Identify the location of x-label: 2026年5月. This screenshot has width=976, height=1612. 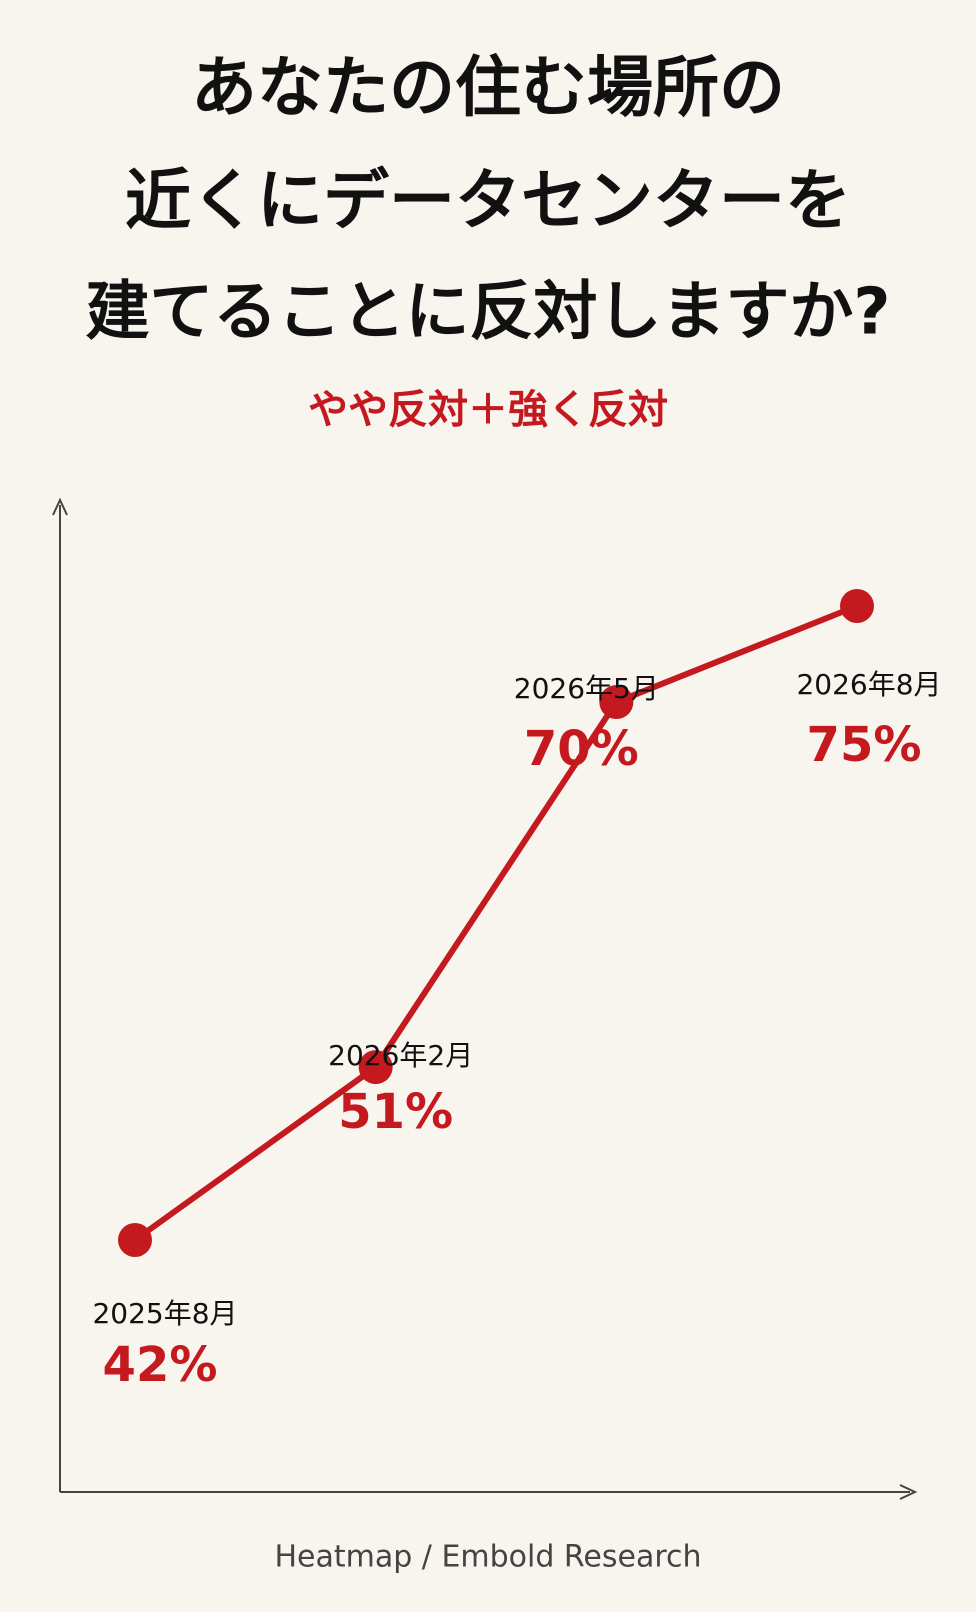
(586, 688).